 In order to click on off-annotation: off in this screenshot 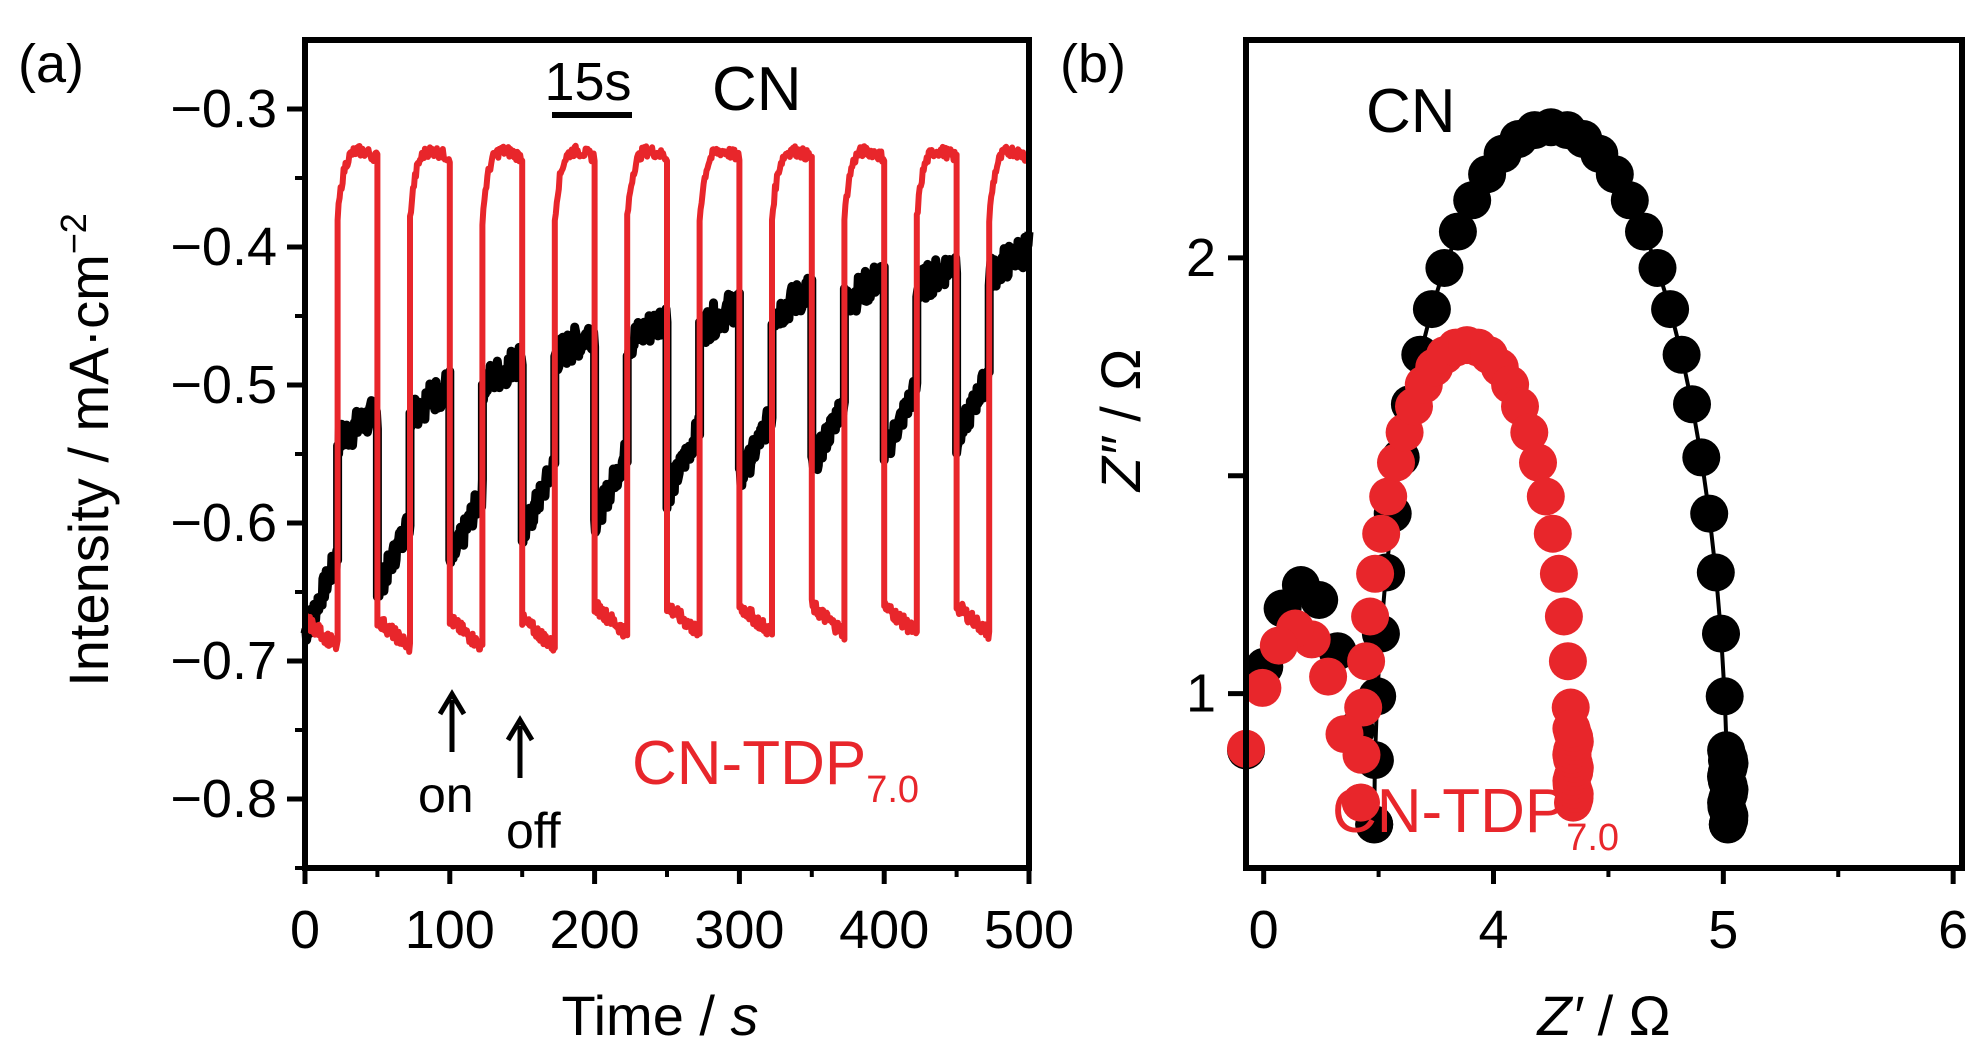, I will do `click(533, 787)`.